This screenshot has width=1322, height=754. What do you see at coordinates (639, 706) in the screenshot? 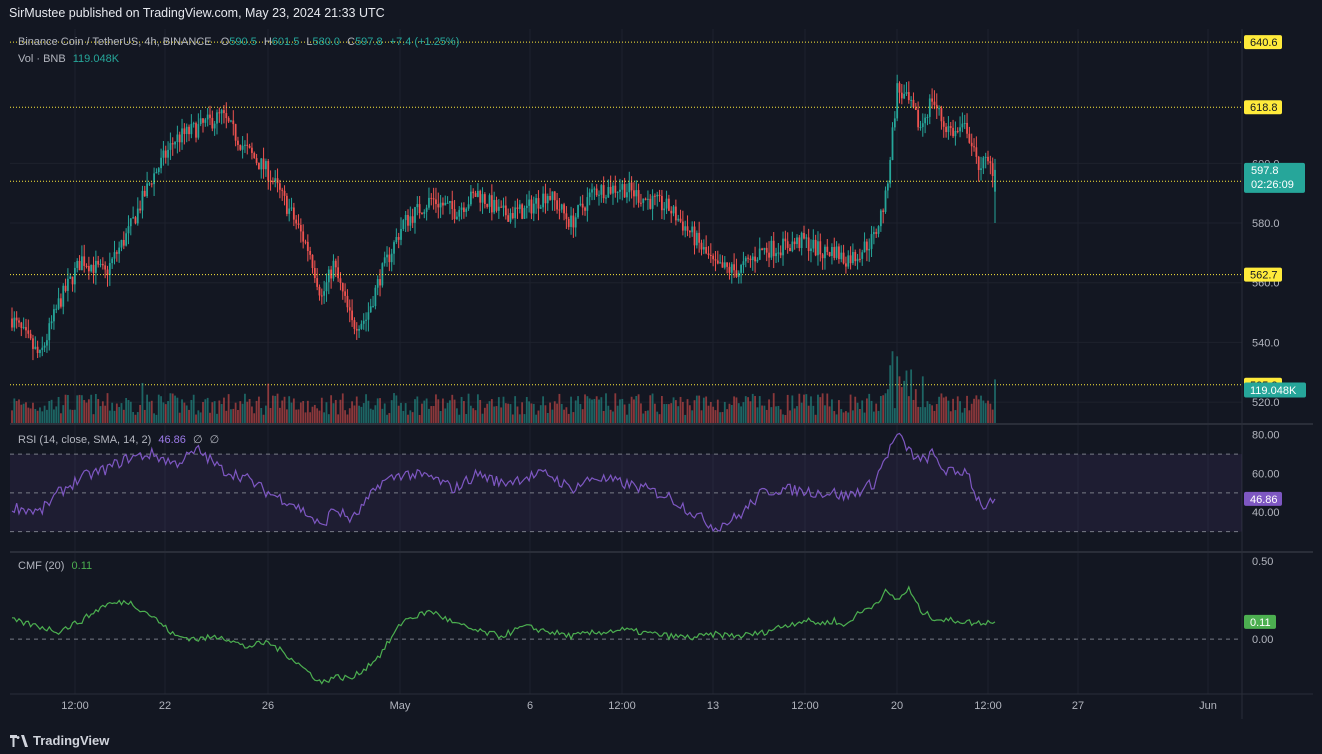
I see `time-axis: 12:00 22 26 May 6 12:00 13 12:00 20 12:00 27 Jun` at bounding box center [639, 706].